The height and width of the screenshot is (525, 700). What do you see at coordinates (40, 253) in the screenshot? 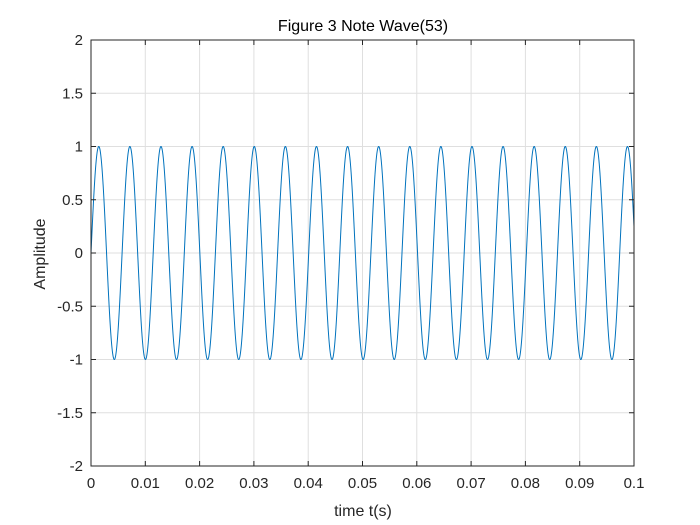
I see `y-axis-title: Amplitude` at bounding box center [40, 253].